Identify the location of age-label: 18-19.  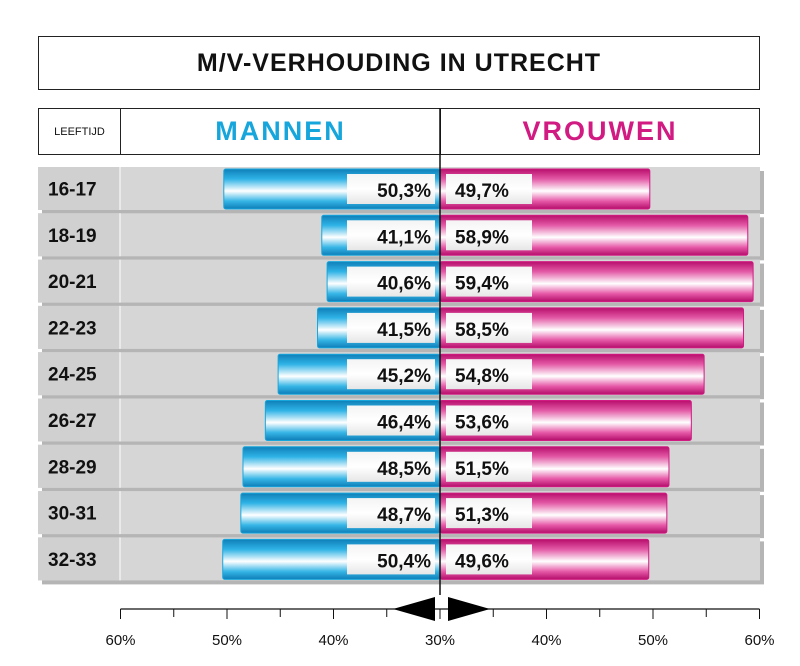
(72, 236).